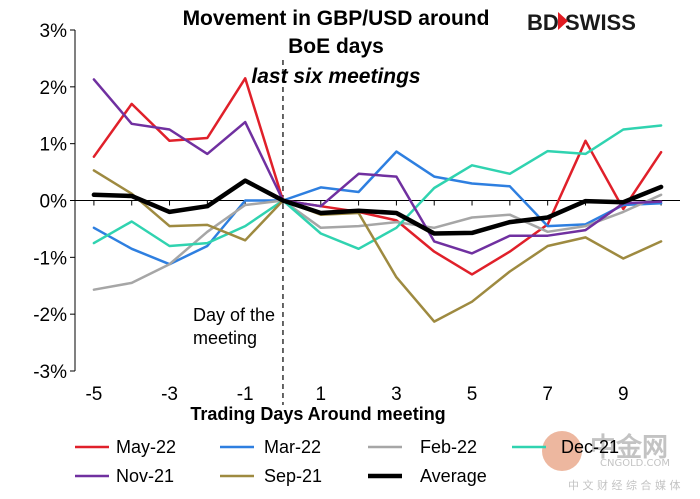 This screenshot has width=700, height=499. What do you see at coordinates (54, 31) in the screenshot?
I see `y-tick-label: 3%` at bounding box center [54, 31].